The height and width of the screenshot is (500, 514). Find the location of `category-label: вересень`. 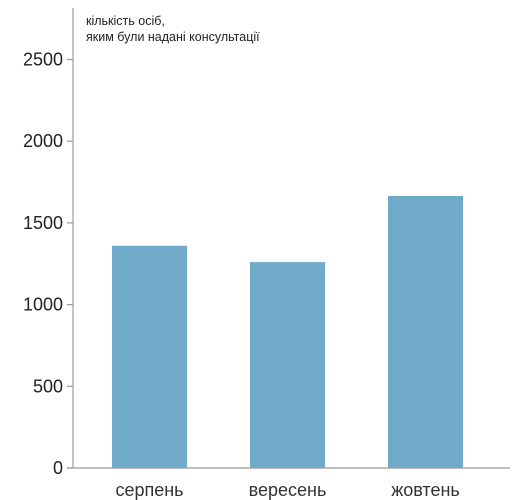

category-label: вересень is located at coordinates (288, 490).